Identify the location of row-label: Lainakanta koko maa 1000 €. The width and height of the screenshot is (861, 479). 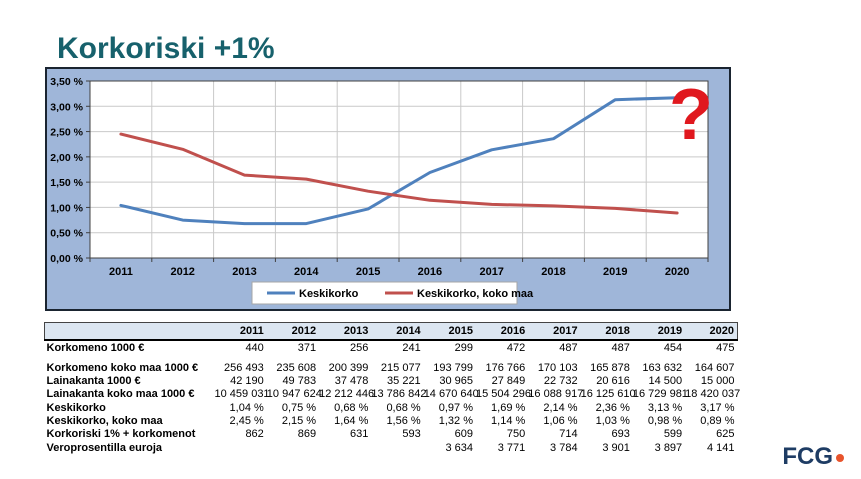
(120, 394).